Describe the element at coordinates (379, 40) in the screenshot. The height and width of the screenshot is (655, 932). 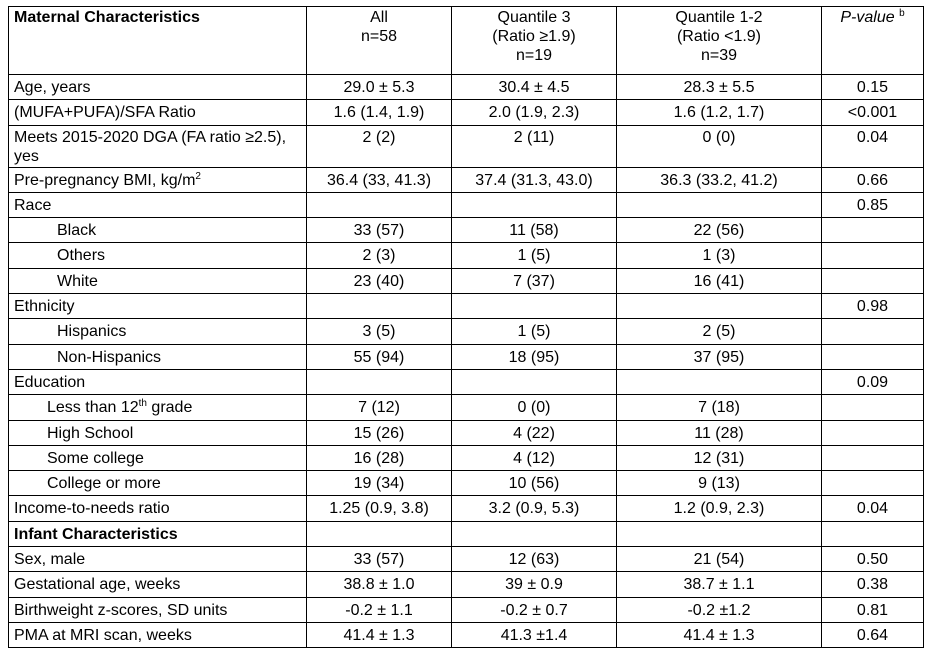
I see `all-column-header: All n=58` at that location.